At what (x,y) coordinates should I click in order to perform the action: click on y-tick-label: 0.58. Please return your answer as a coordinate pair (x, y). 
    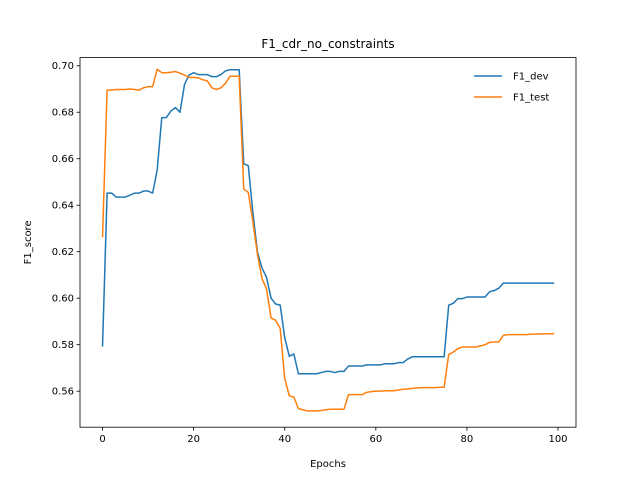
    Looking at the image, I should click on (63, 345).